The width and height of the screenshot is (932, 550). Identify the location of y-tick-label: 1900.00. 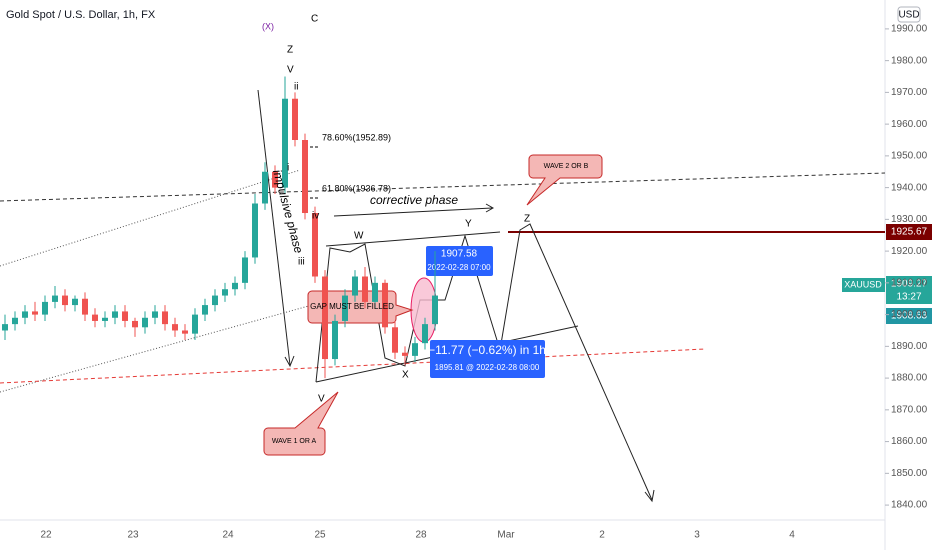
(909, 314).